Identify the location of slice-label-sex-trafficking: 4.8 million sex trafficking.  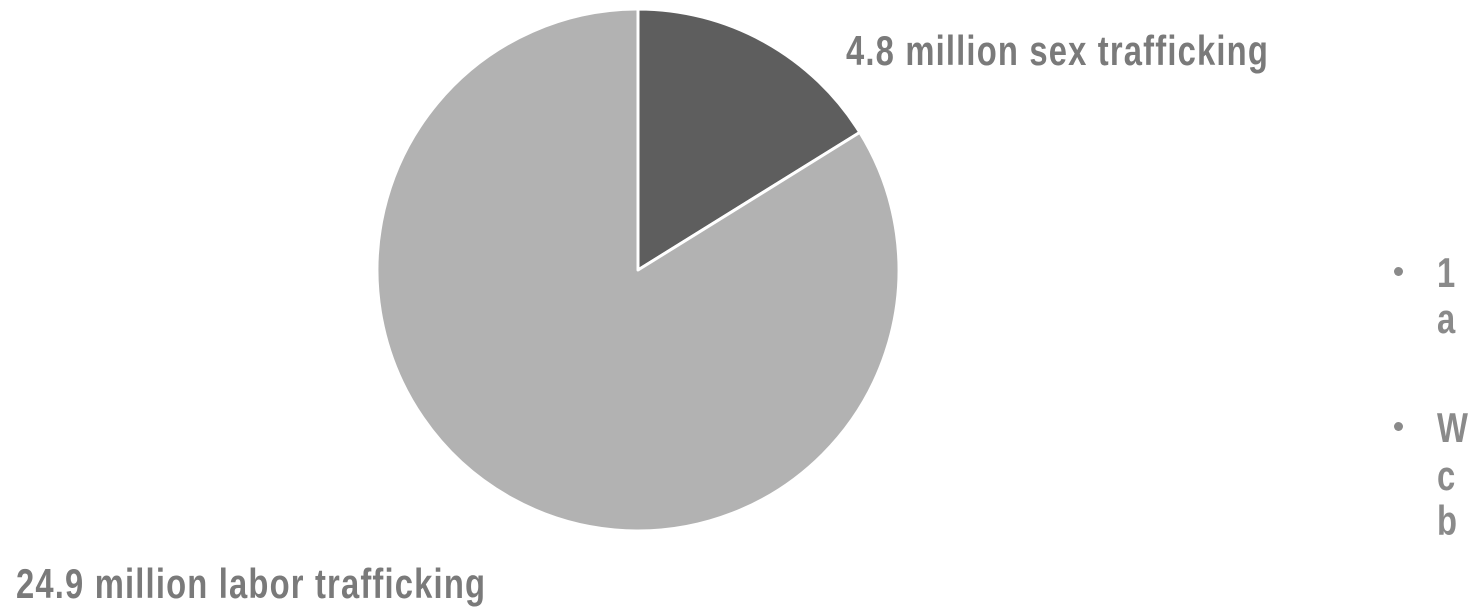
(1057, 51).